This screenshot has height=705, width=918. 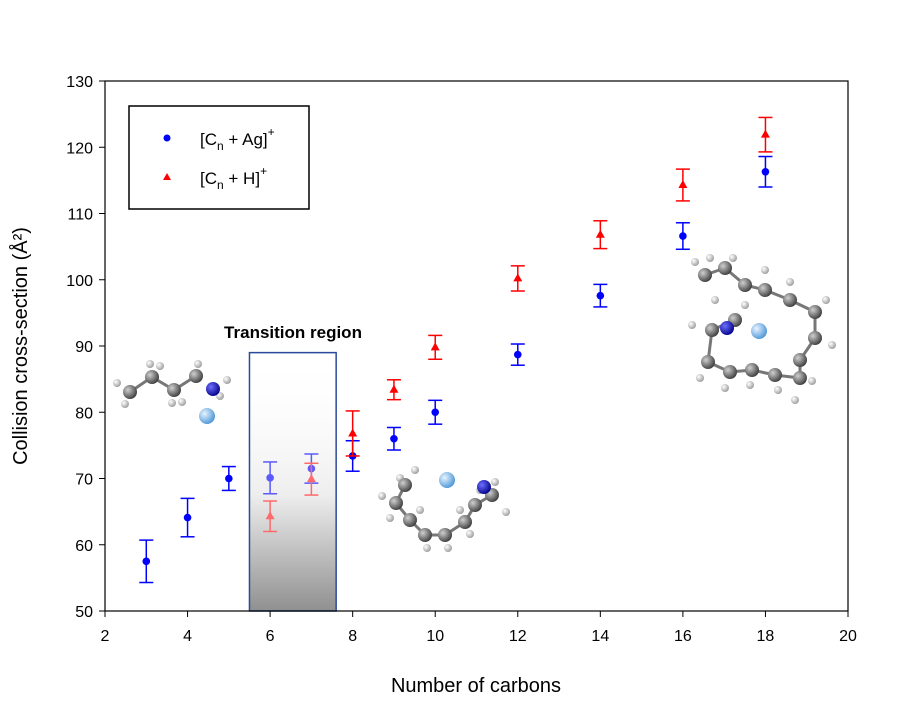 What do you see at coordinates (219, 157) in the screenshot?
I see `legend-box` at bounding box center [219, 157].